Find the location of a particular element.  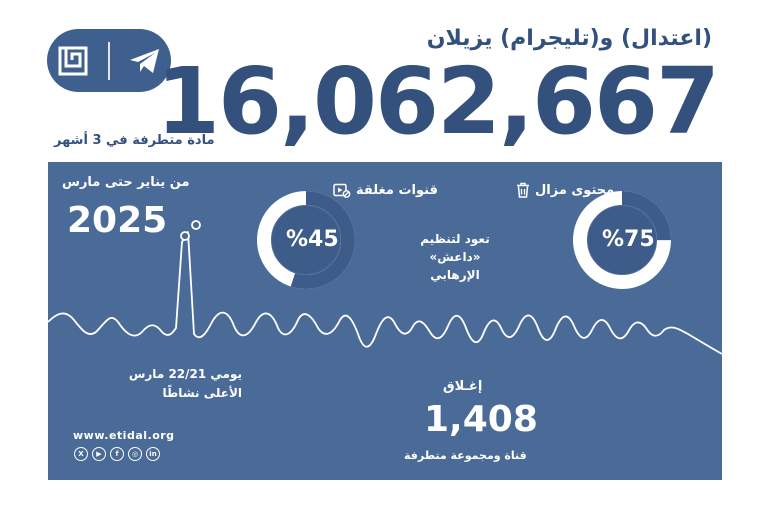

closed-channels-text: قنوات مغلقة is located at coordinates (397, 190).